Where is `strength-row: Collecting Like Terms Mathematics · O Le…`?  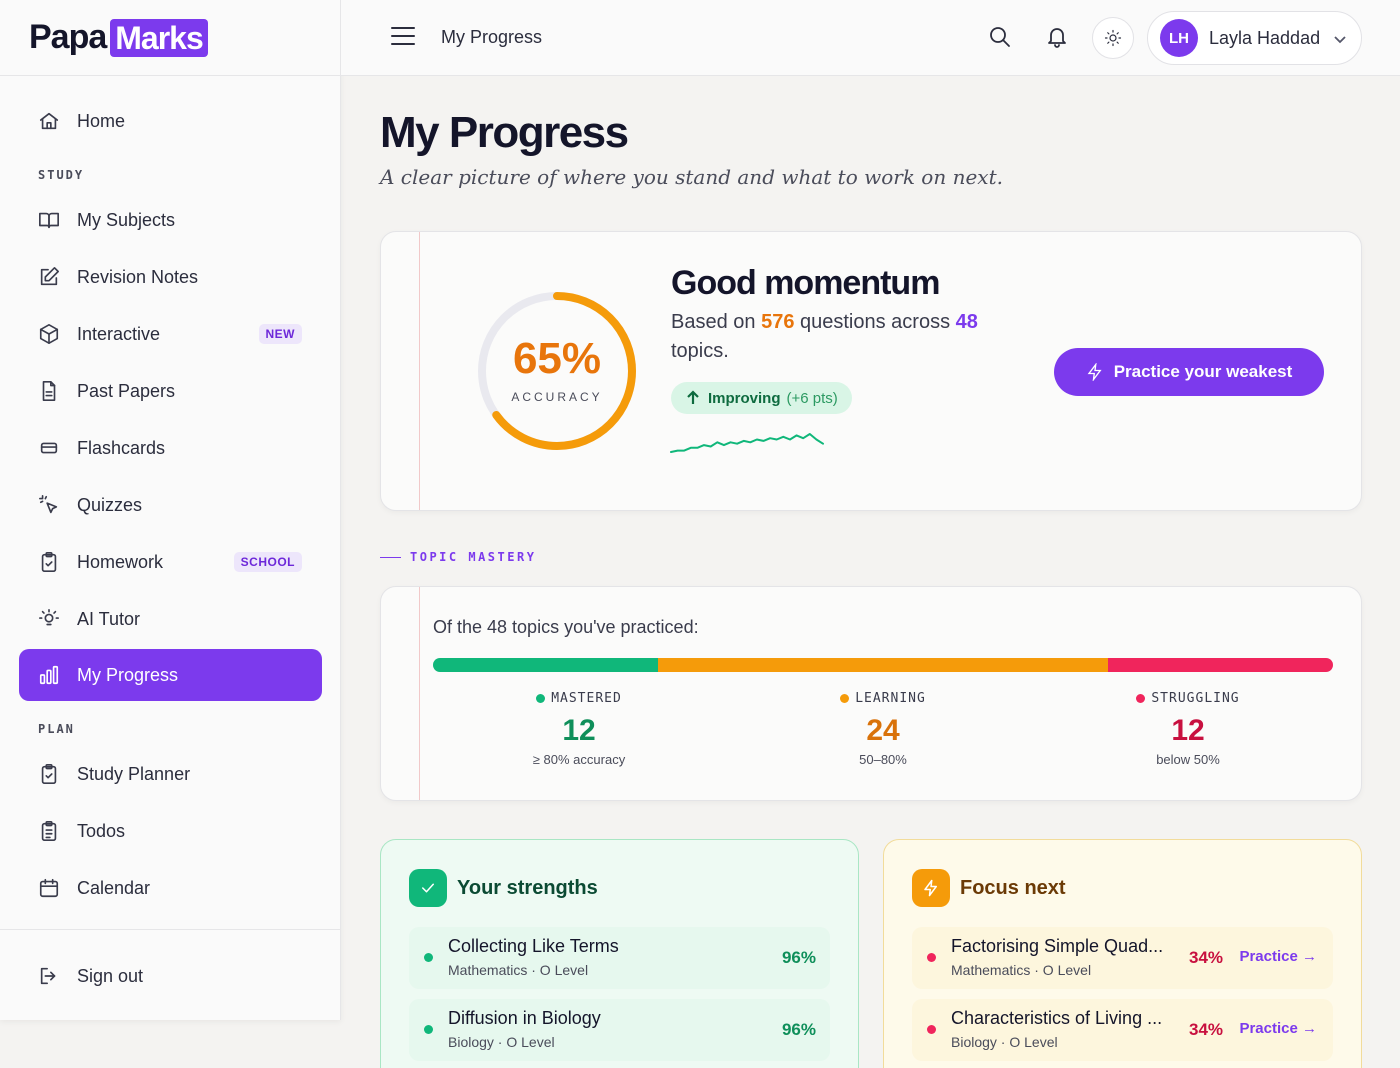
strength-row: Collecting Like Terms Mathematics · O Le… is located at coordinates (619, 958).